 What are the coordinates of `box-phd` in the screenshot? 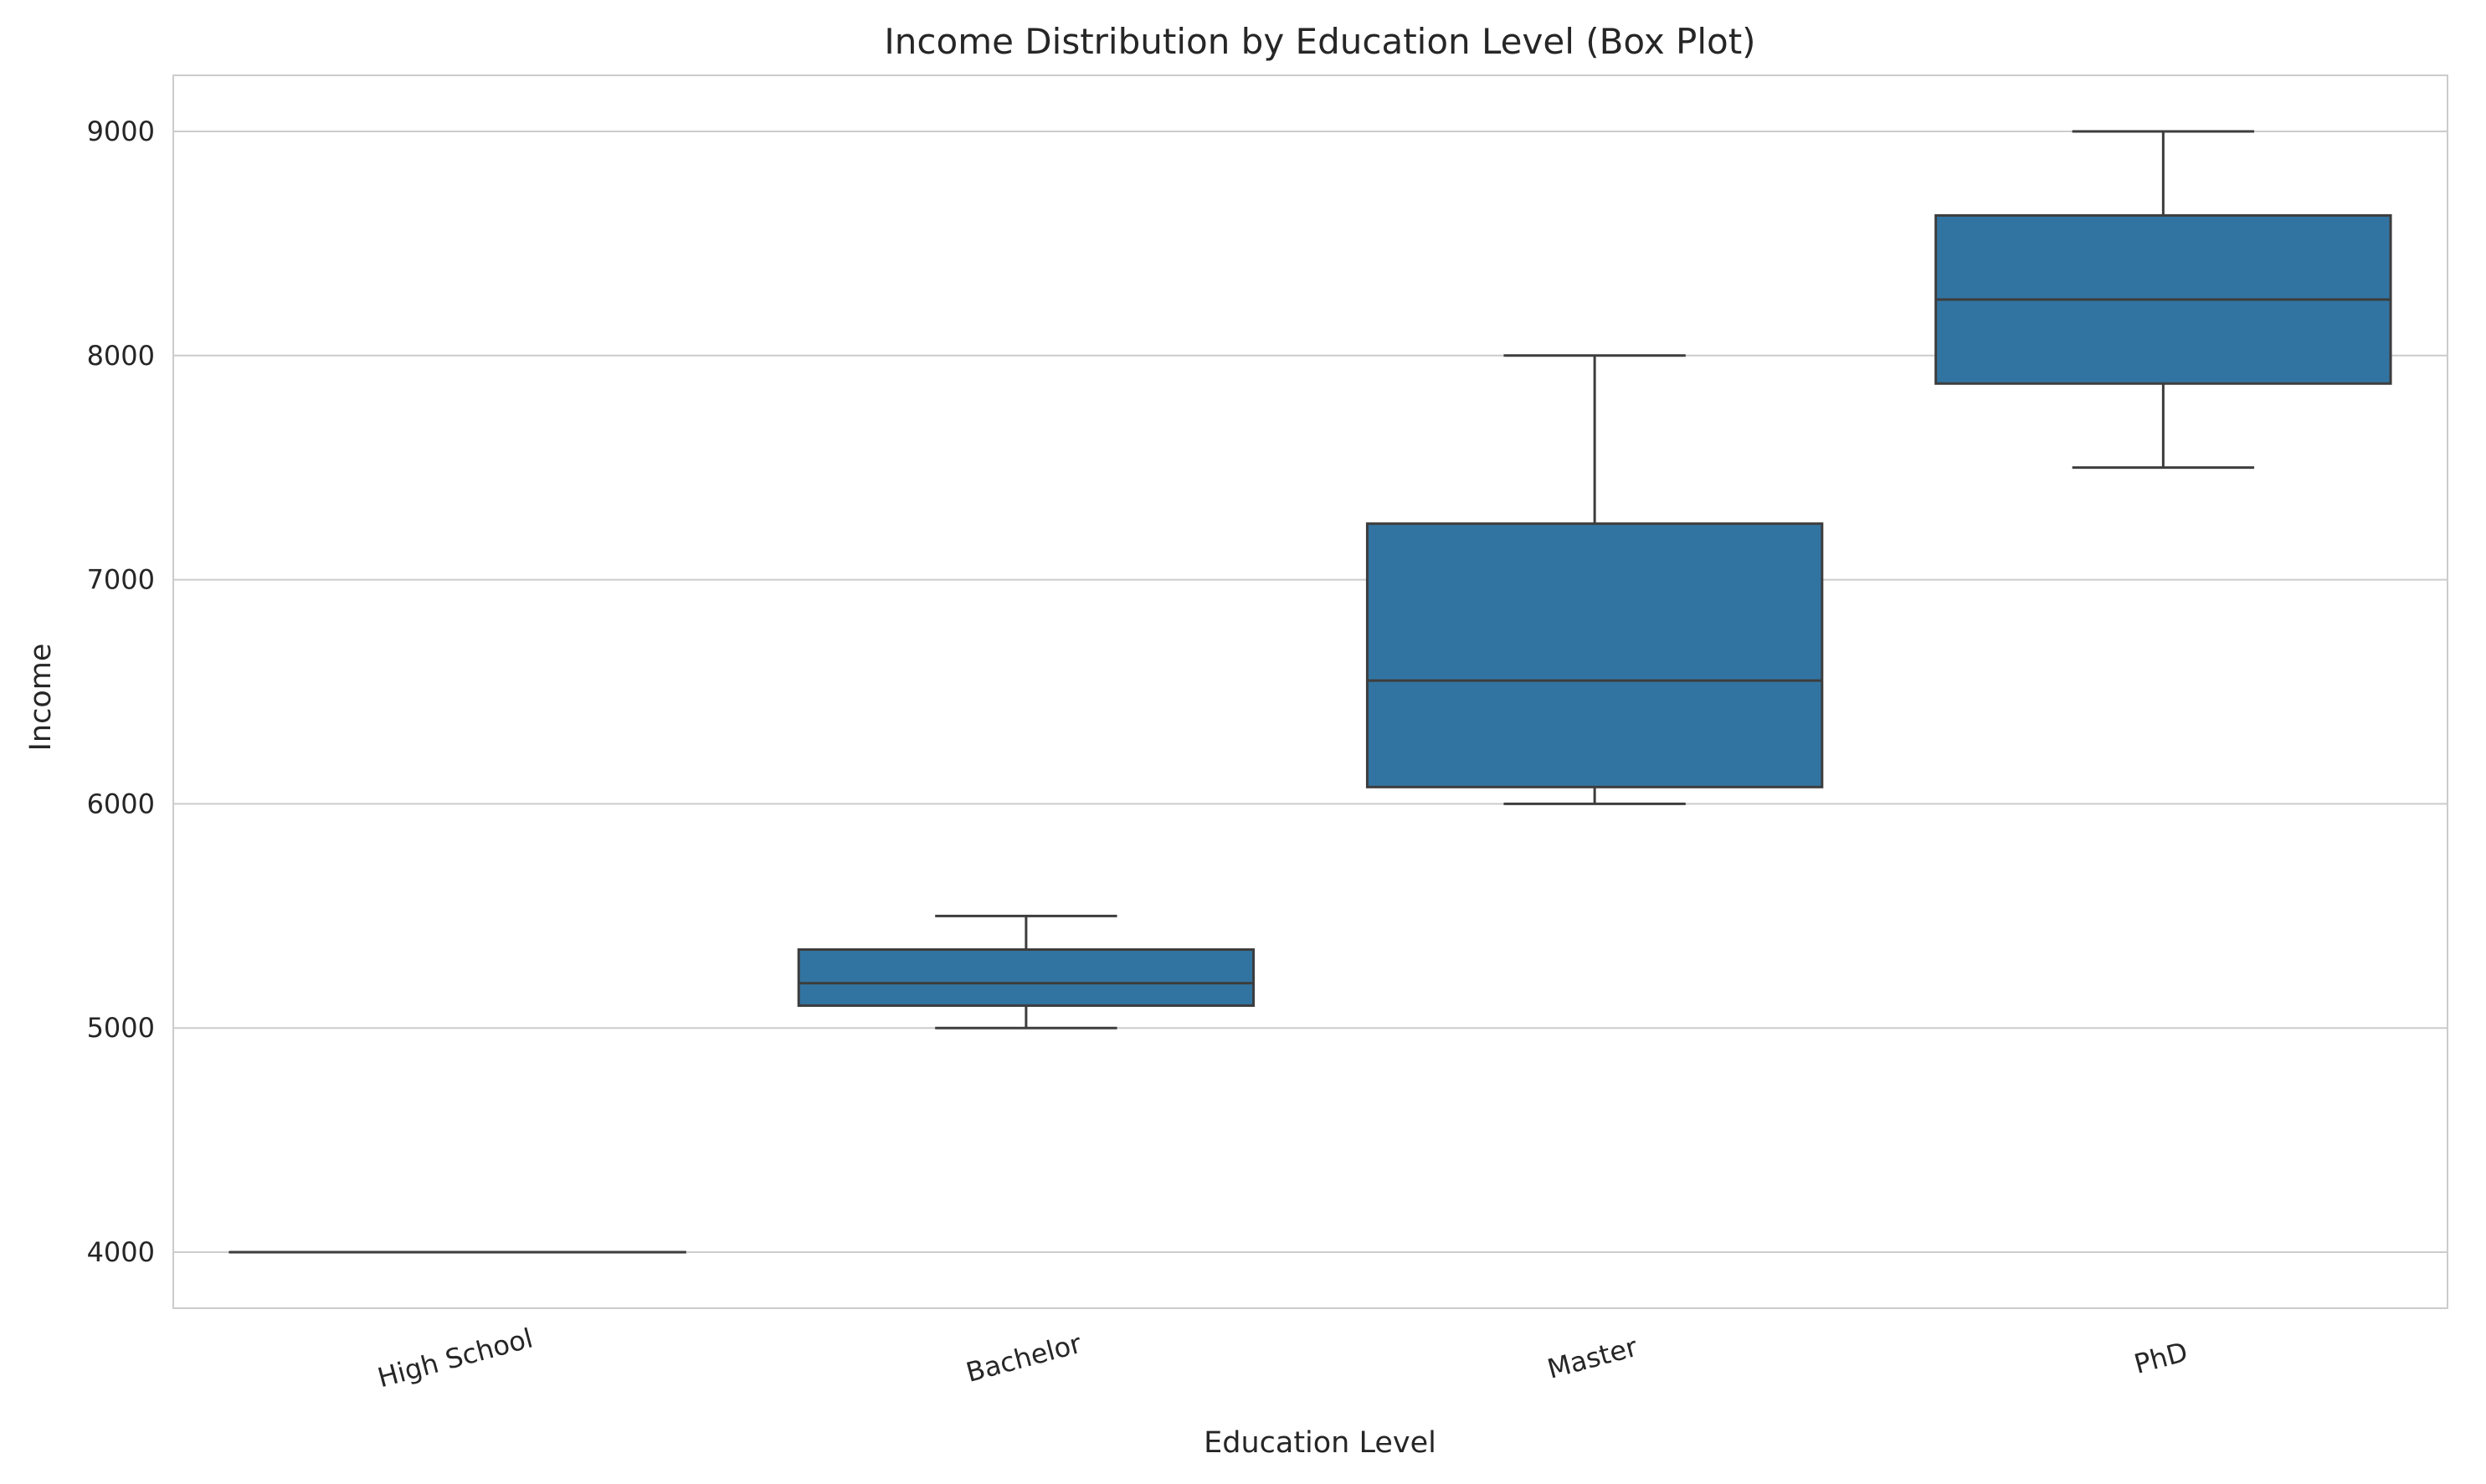 It's located at (2163, 299).